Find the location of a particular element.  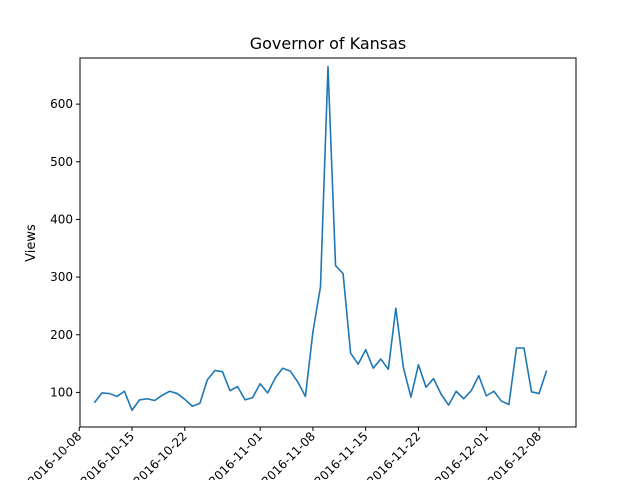

y-axis-label: Views is located at coordinates (31, 243).